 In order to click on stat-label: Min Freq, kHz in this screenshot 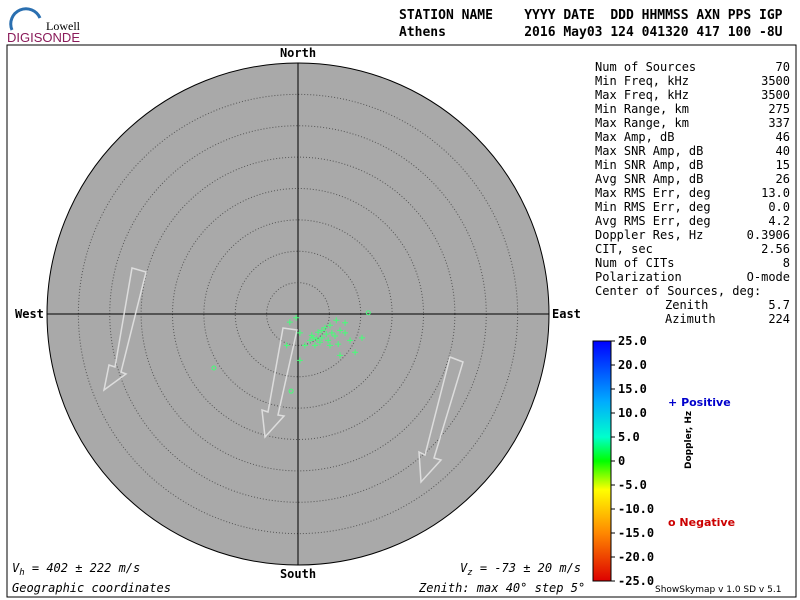, I will do `click(642, 81)`.